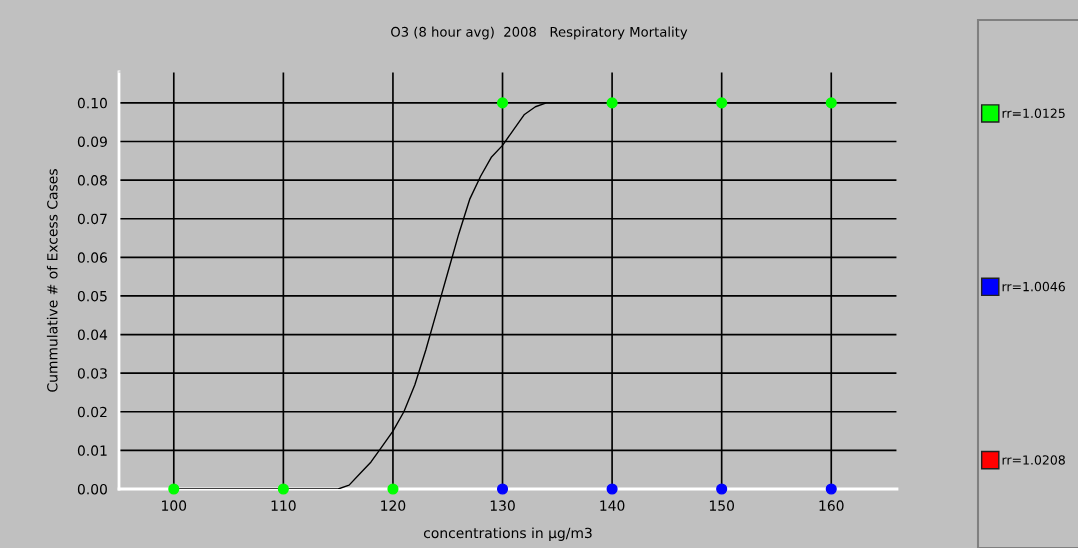 This screenshot has width=1078, height=548. What do you see at coordinates (502, 505) in the screenshot?
I see `x-tick-label: 130` at bounding box center [502, 505].